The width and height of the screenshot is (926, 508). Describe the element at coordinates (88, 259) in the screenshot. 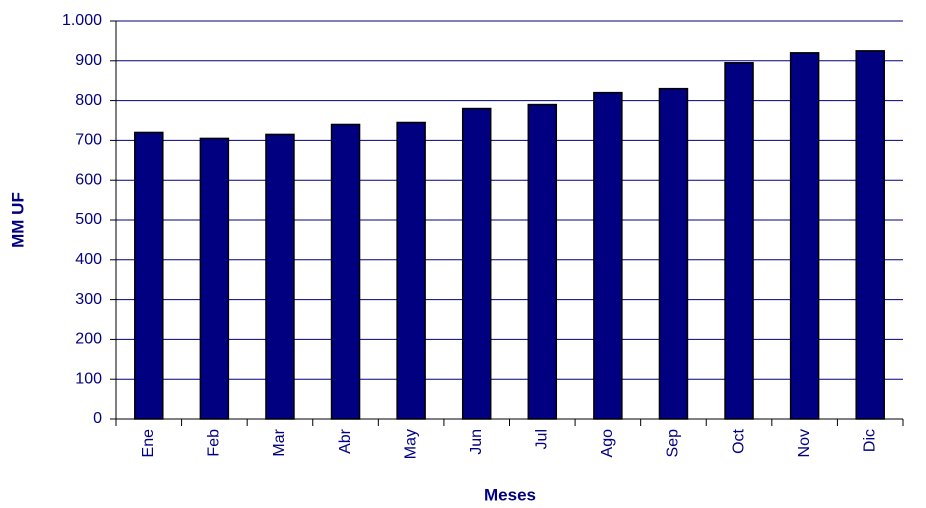

I see `y-tick-label: 400` at that location.